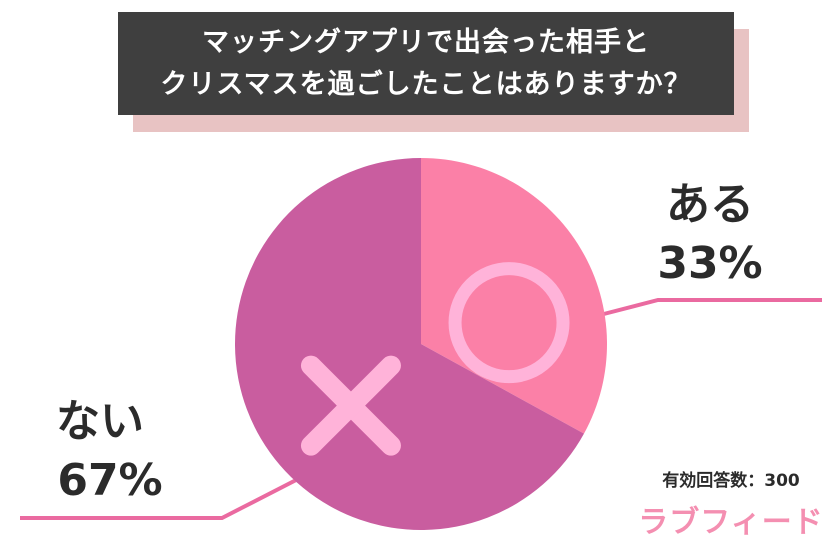 The height and width of the screenshot is (560, 840). Describe the element at coordinates (710, 263) in the screenshot. I see `slice-percent-aru: 33%` at that location.